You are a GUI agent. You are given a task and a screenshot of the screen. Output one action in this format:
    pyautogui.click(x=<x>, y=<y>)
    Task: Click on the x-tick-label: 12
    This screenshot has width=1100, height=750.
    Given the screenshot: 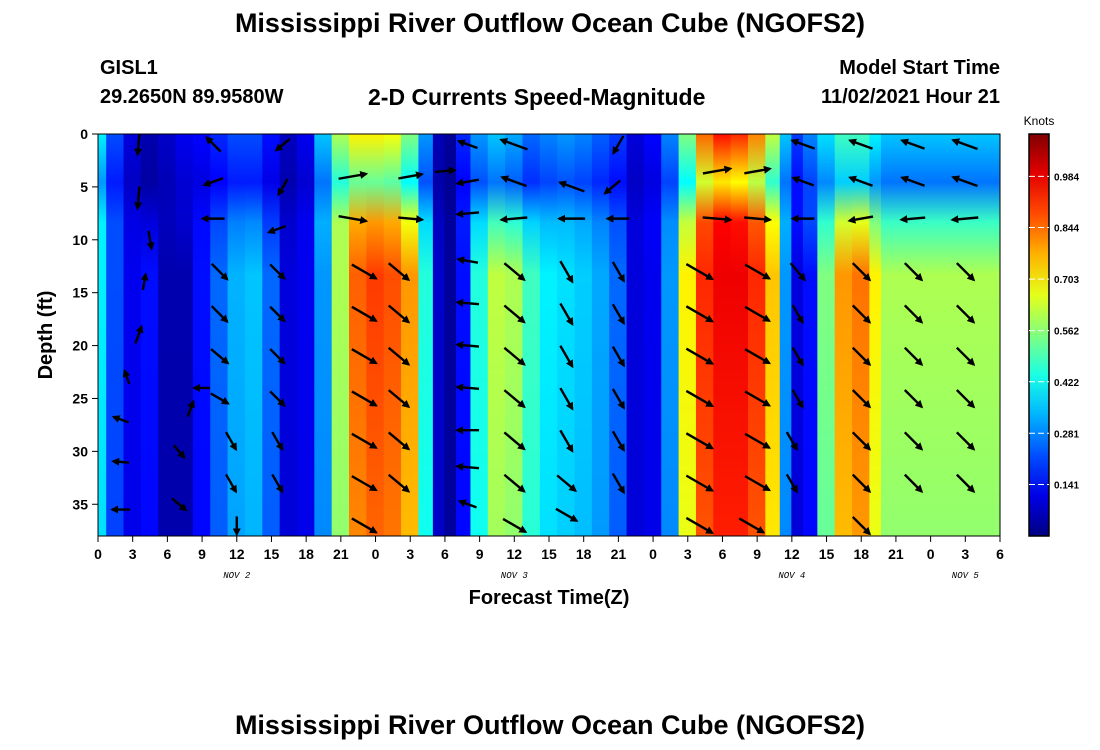 What is the action you would take?
    pyautogui.click(x=237, y=554)
    